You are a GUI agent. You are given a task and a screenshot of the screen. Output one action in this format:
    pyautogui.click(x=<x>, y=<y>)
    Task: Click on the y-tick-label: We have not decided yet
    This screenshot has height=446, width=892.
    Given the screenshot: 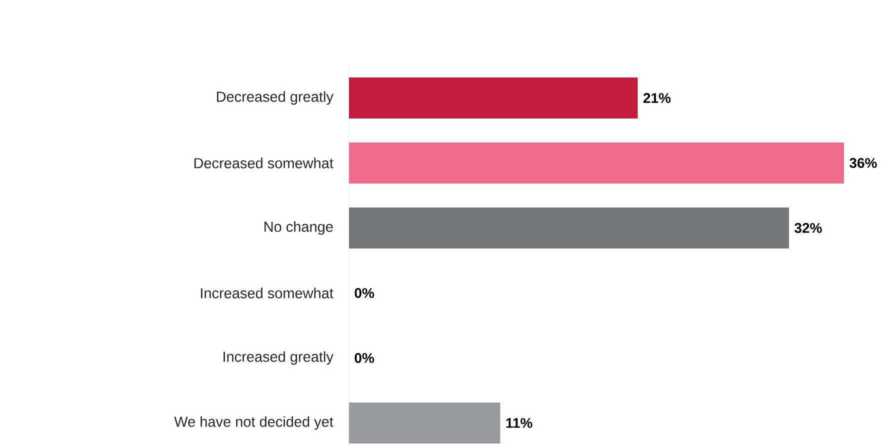 What is the action you would take?
    pyautogui.click(x=254, y=423)
    